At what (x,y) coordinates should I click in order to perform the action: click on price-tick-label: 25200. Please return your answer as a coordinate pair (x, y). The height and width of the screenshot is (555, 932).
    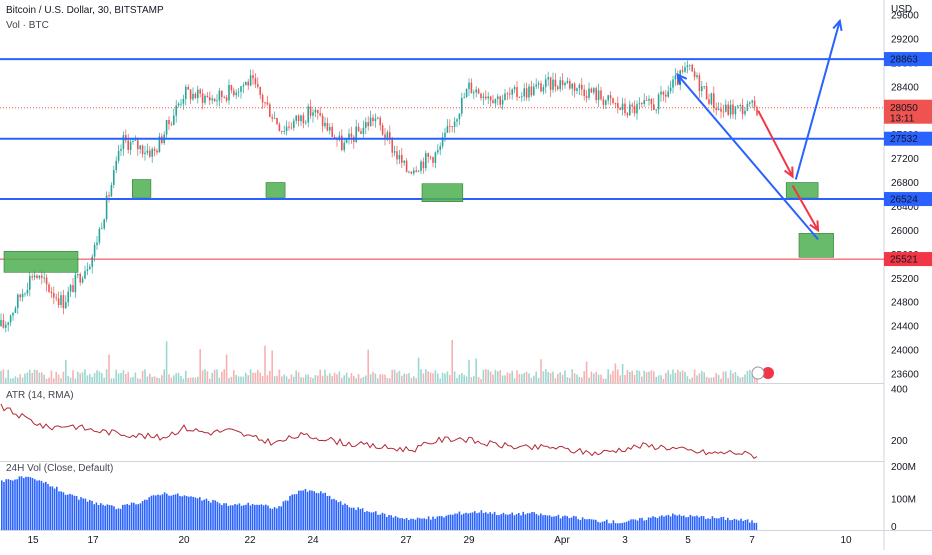
    Looking at the image, I should click on (905, 279).